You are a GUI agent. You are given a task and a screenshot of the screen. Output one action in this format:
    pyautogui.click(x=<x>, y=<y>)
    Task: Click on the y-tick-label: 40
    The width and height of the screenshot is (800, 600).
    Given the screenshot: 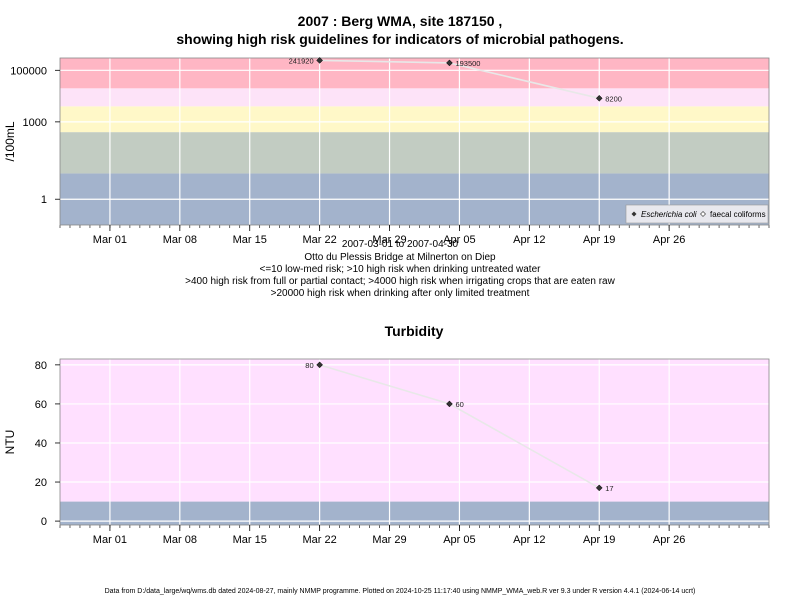 What is the action you would take?
    pyautogui.click(x=41, y=444)
    